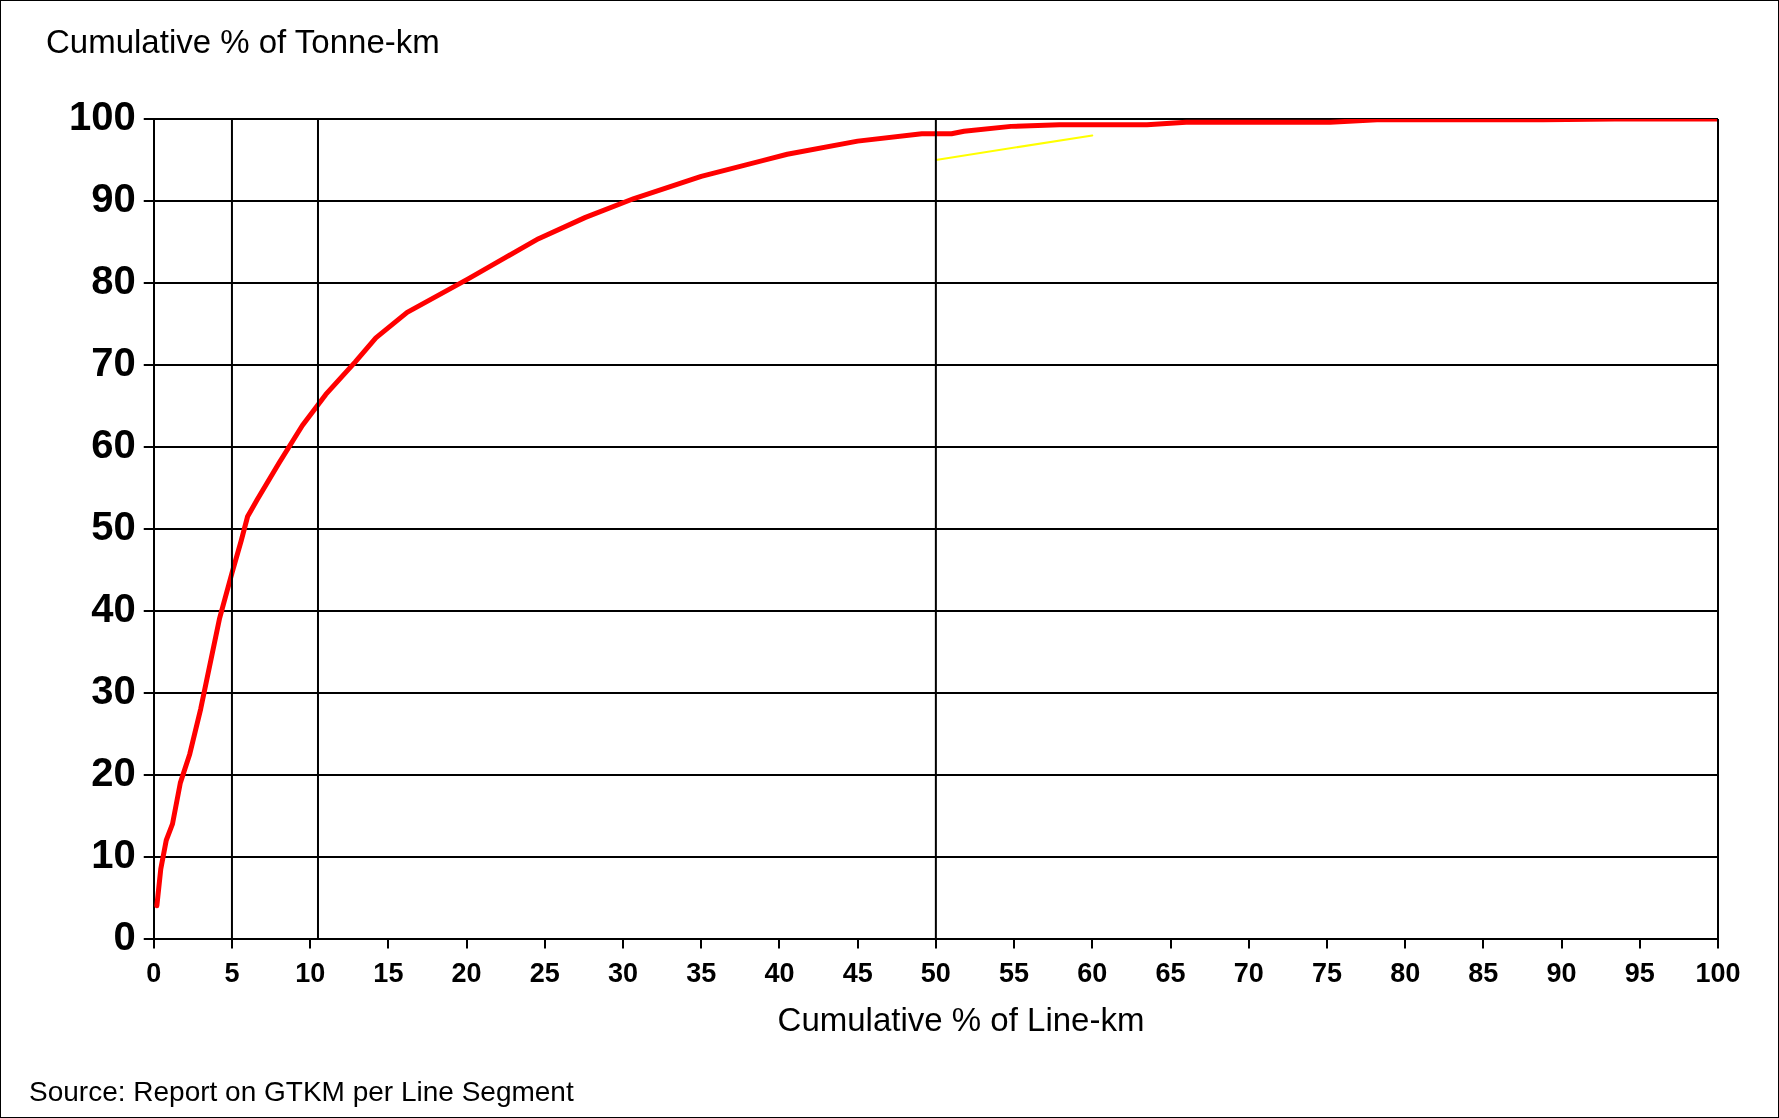  Describe the element at coordinates (1639, 973) in the screenshot. I see `x-tick-label: 95` at that location.